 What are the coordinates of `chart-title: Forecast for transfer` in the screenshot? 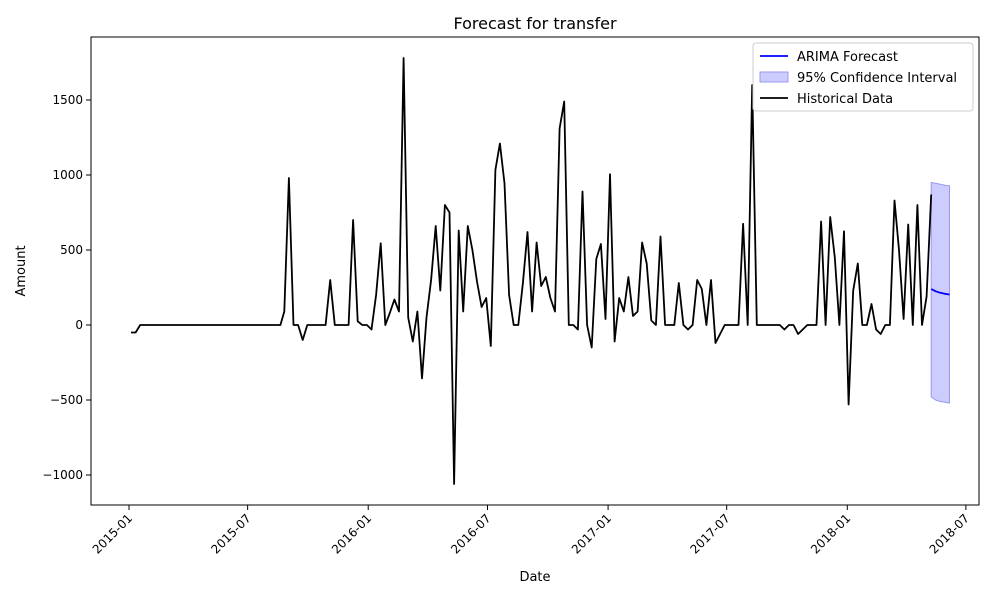 It's located at (534, 23).